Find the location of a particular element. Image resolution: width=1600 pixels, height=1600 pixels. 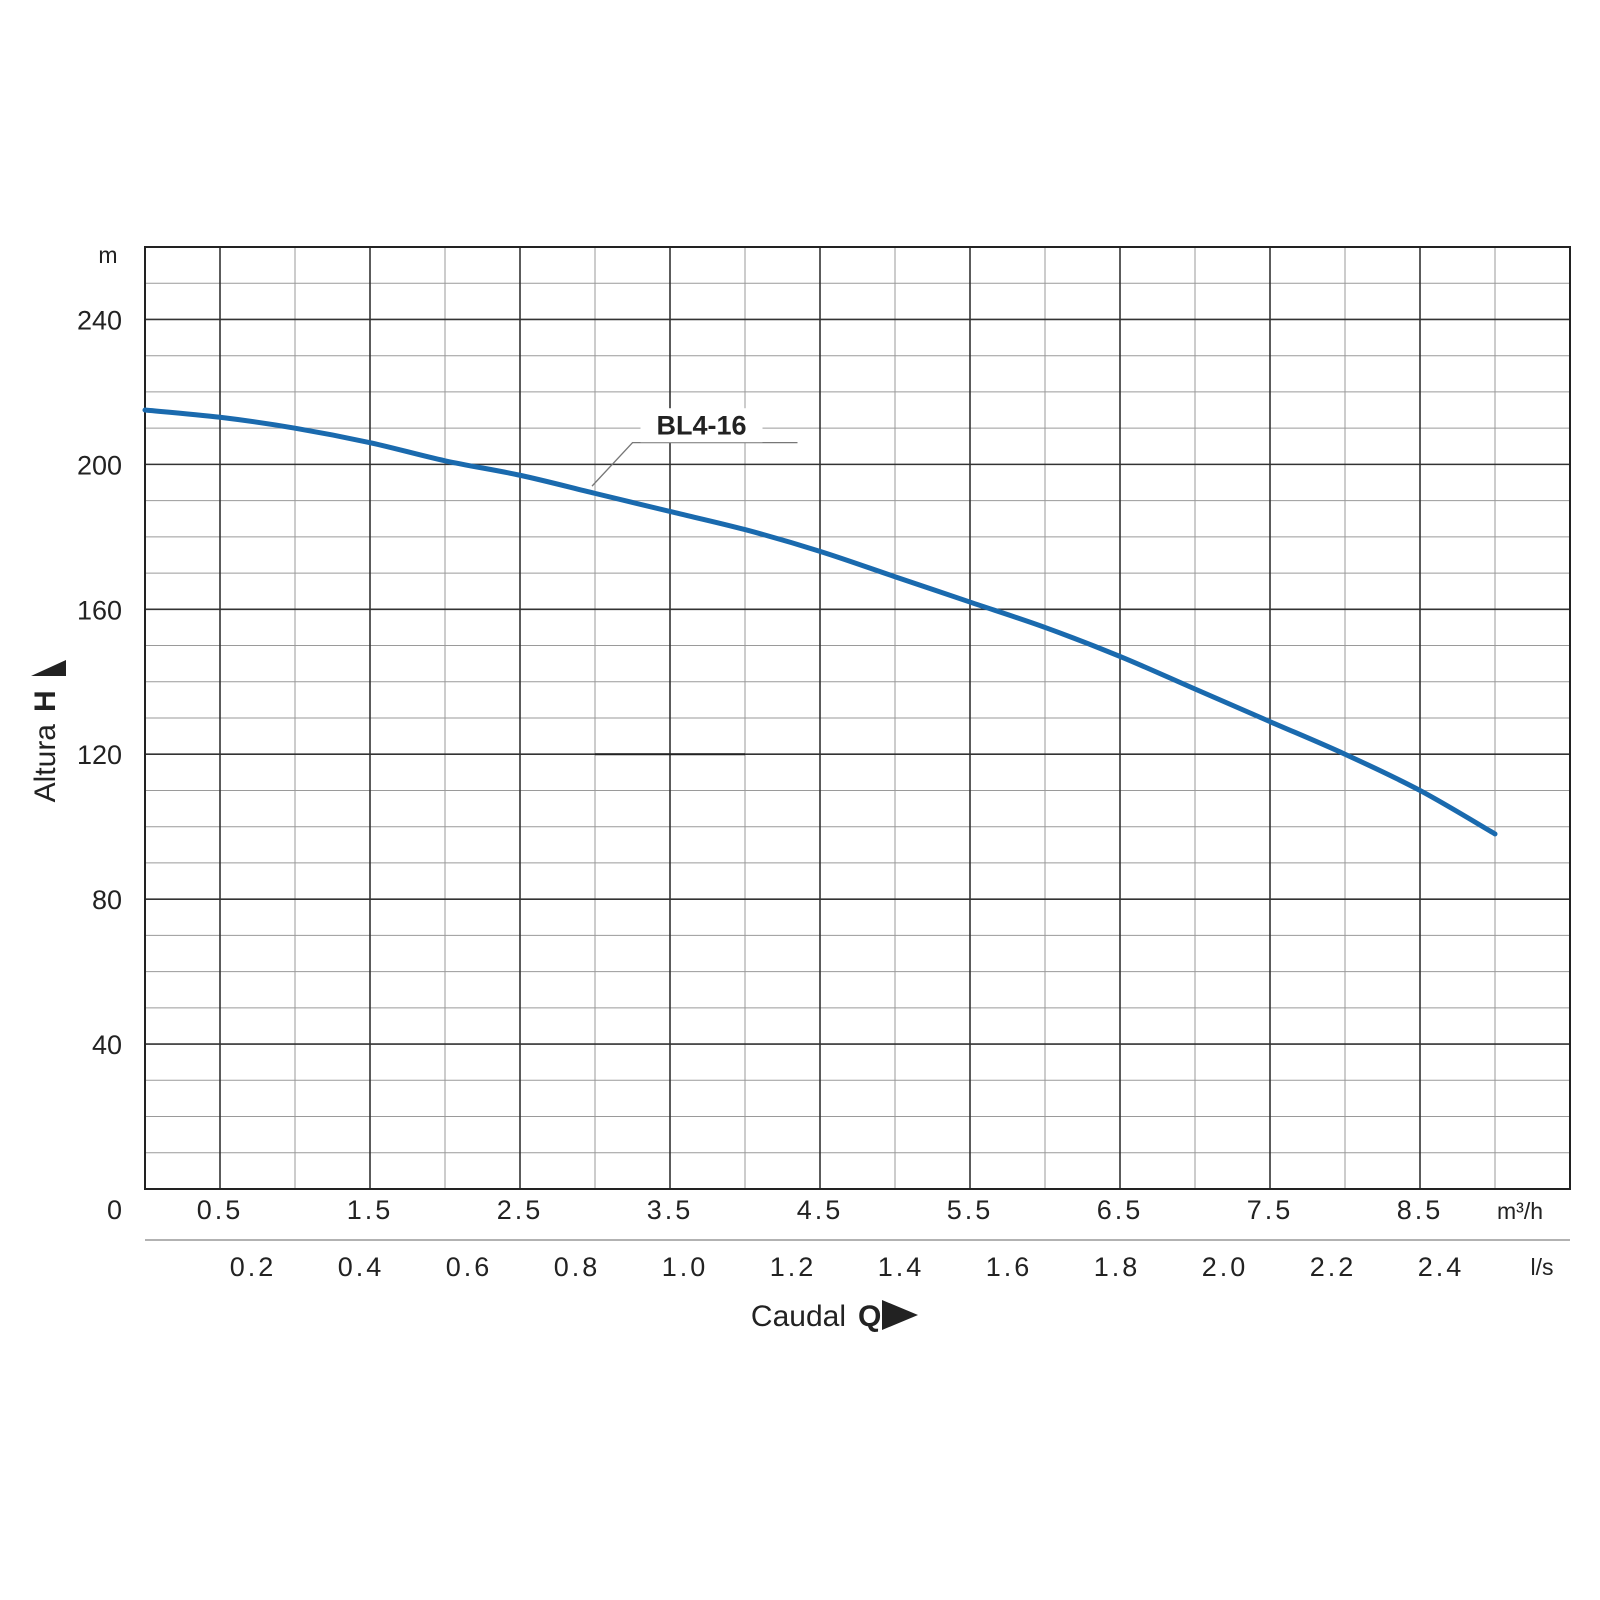

y-tick-label: 80 is located at coordinates (107, 900).